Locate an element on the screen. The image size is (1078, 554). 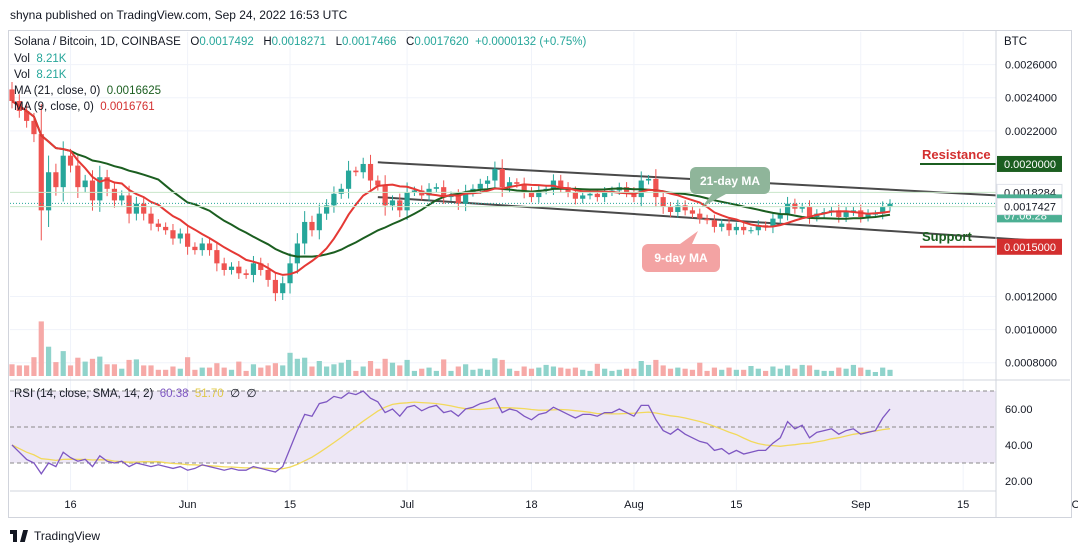
support-price-label-bg is located at coordinates (1029, 246).